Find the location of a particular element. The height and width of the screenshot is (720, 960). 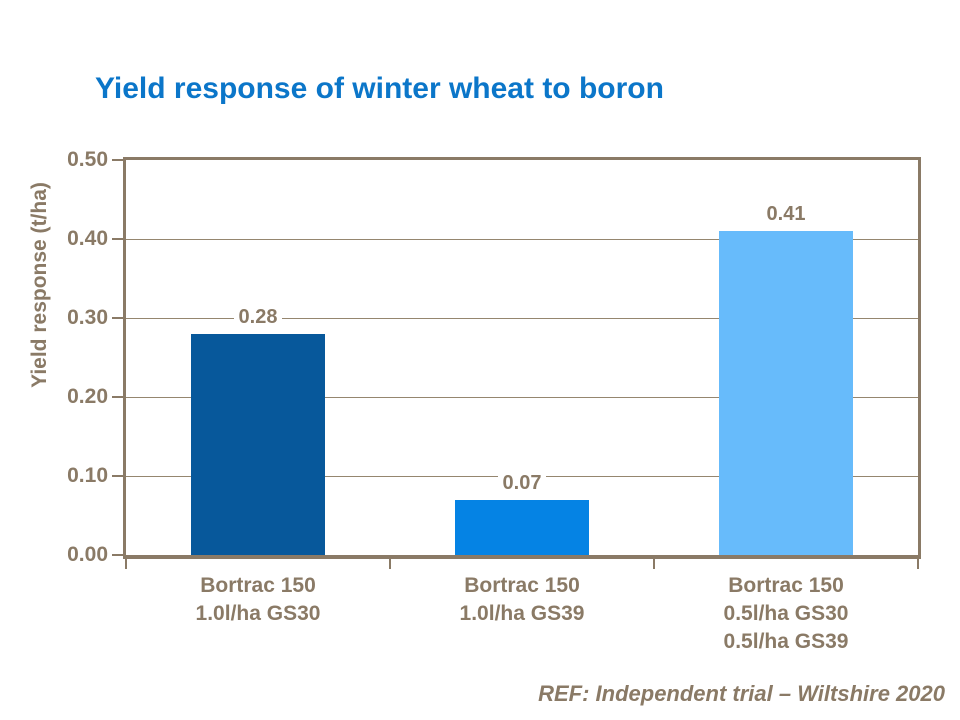

x-category-label-2: Bortrac 150 1.0l/ha GS39 is located at coordinates (522, 600).